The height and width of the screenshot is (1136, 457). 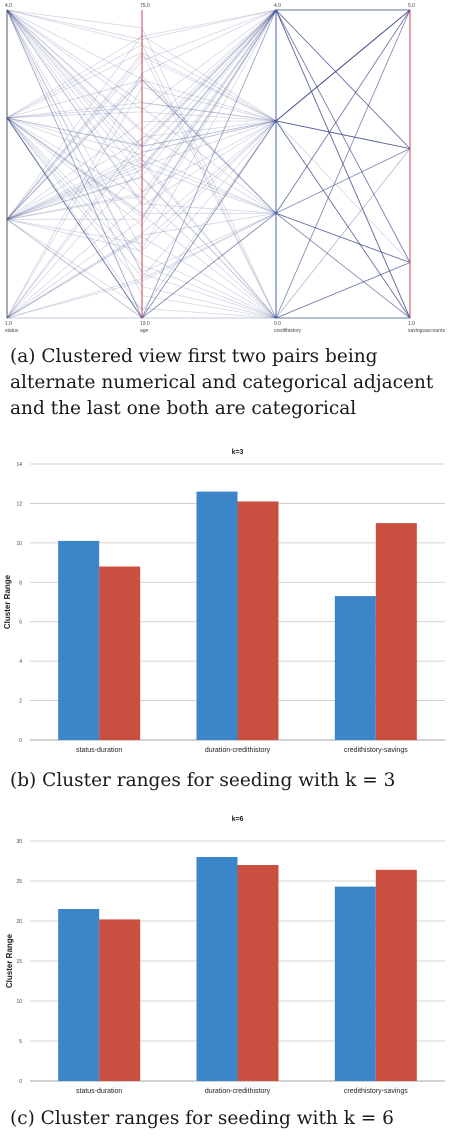 What do you see at coordinates (19, 962) in the screenshot?
I see `y-tick-label: 15` at bounding box center [19, 962].